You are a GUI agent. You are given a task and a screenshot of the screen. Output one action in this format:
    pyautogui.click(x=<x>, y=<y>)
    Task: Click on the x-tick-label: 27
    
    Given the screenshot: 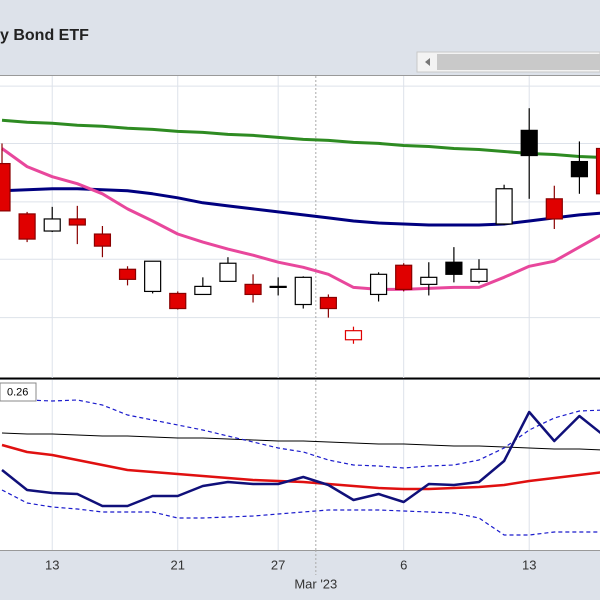 What is the action you would take?
    pyautogui.click(x=278, y=564)
    